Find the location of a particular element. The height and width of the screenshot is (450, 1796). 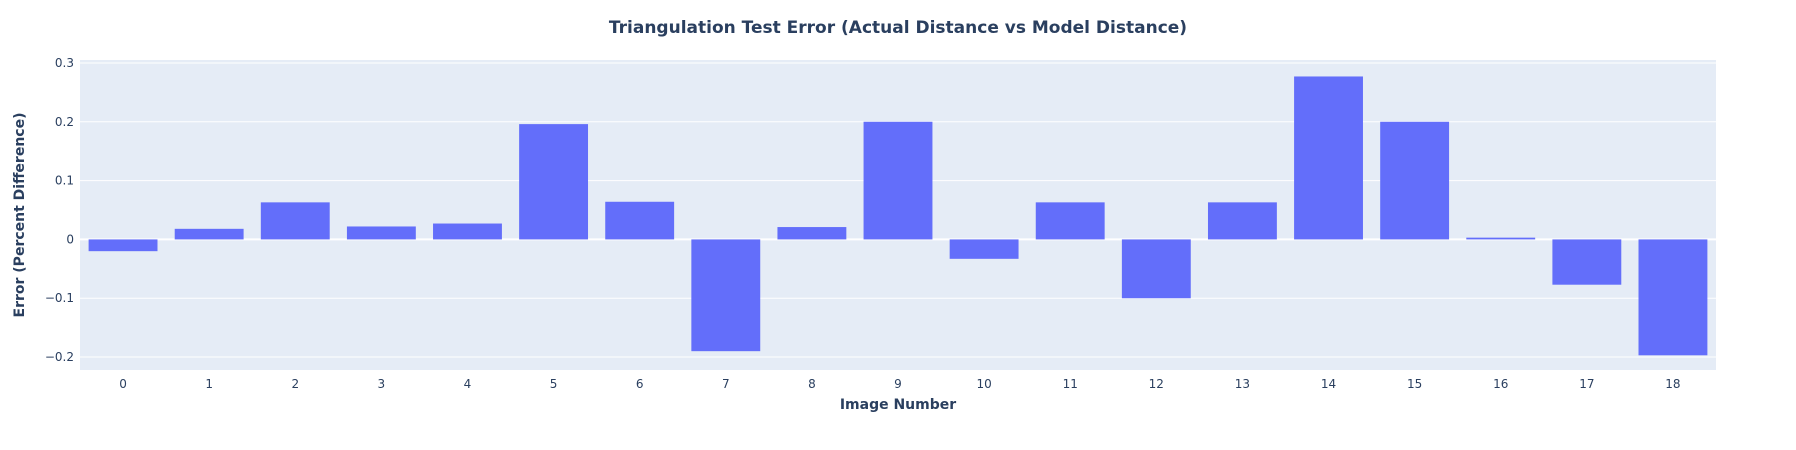

x-tick-label: 7 is located at coordinates (726, 384).